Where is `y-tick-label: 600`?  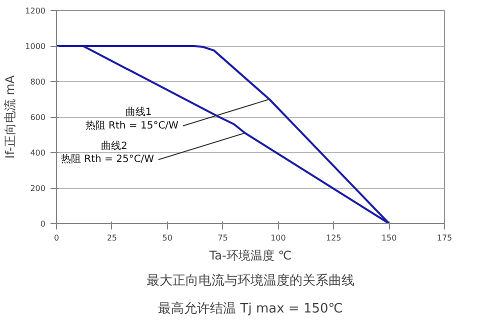 y-tick-label: 600 is located at coordinates (38, 117).